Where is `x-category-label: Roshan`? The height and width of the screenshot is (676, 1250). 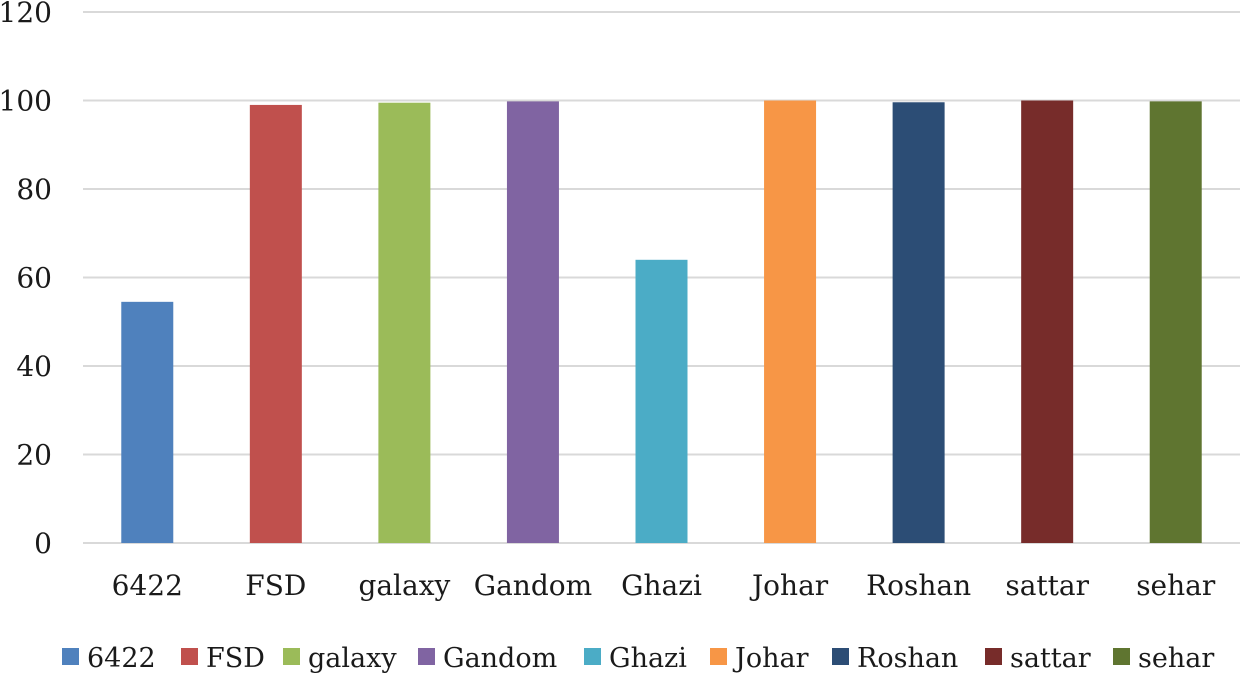 x-category-label: Roshan is located at coordinates (918, 585).